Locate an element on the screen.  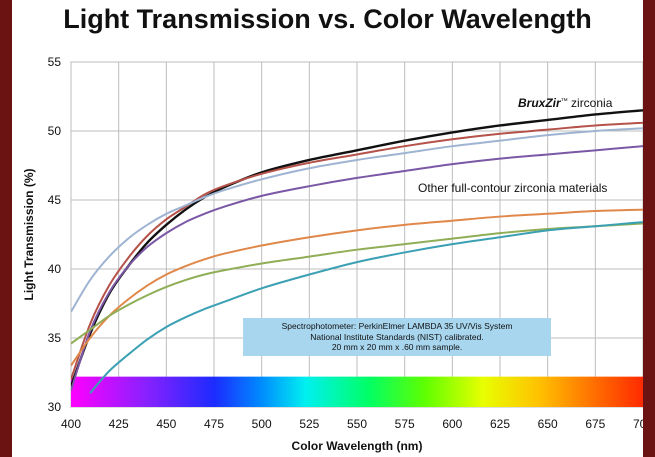
chart-title: Light Transmission vs. Color Wavelength is located at coordinates (327, 19).